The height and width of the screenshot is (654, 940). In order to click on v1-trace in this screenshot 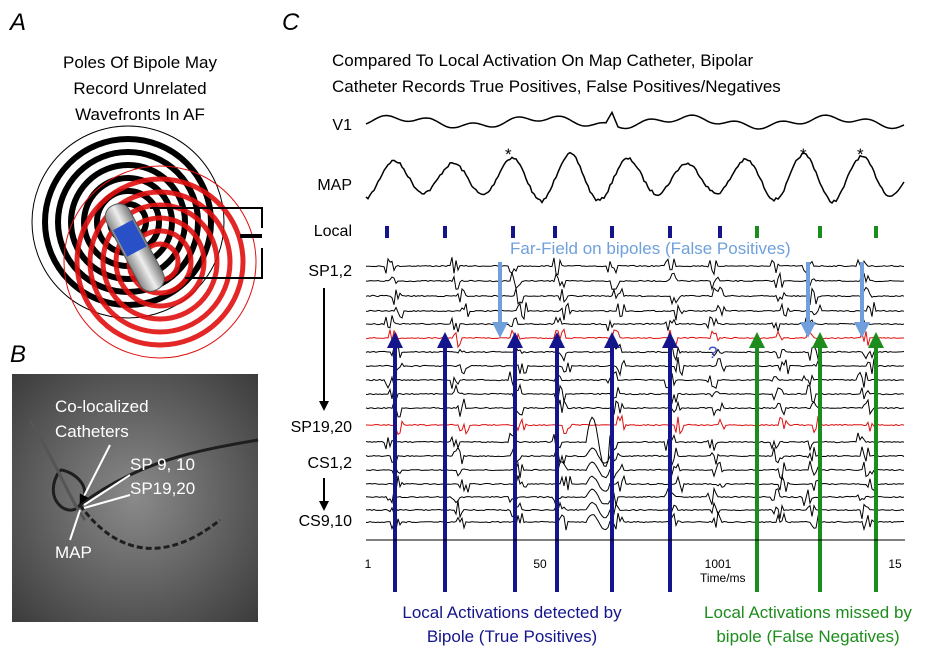, I will do `click(635, 120)`.